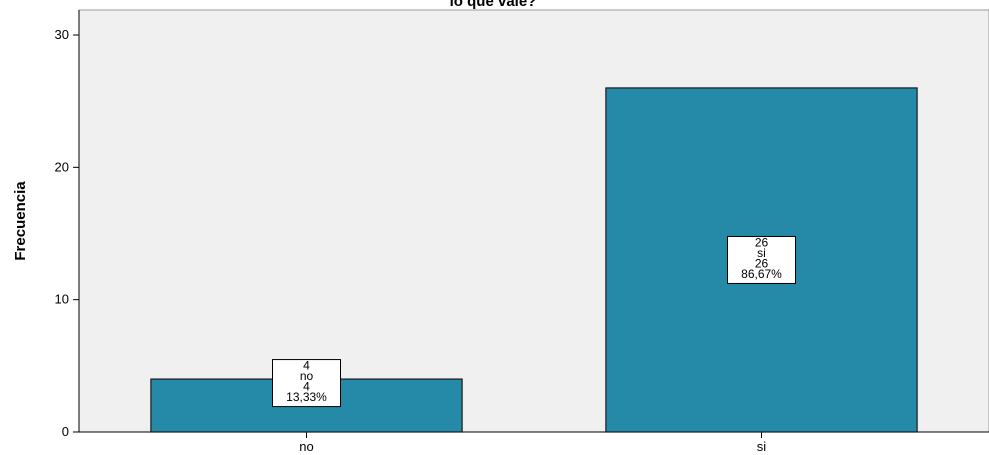  What do you see at coordinates (306, 446) in the screenshot?
I see `x-tick-label: no` at bounding box center [306, 446].